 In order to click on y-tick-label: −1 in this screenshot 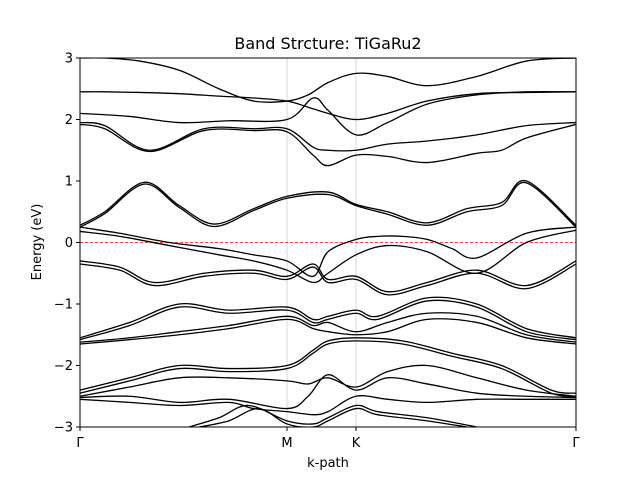, I will do `click(63, 305)`.